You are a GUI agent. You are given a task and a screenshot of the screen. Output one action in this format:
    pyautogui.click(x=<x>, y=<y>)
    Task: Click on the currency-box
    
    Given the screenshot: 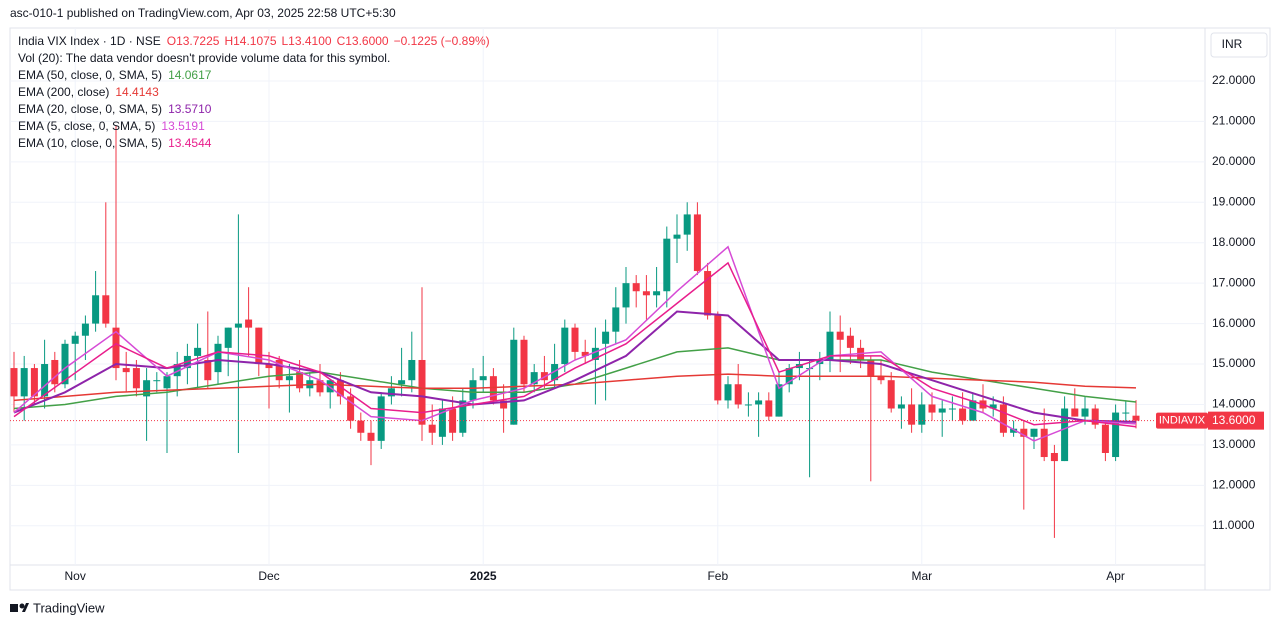 What is the action you would take?
    pyautogui.click(x=1239, y=45)
    